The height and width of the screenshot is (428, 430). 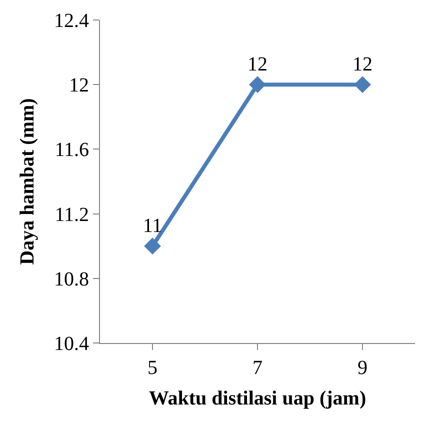 I want to click on y-axis-title: Daya hambat (mm), so click(x=27, y=181).